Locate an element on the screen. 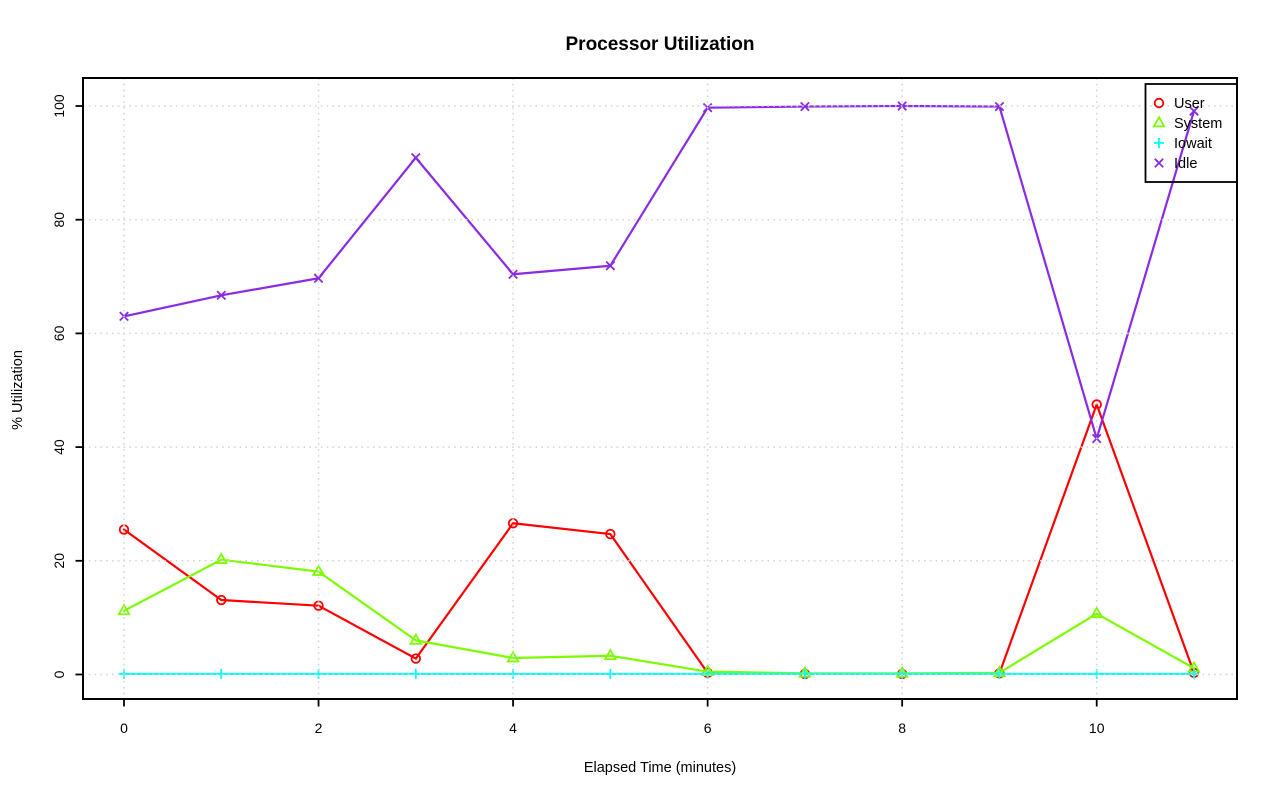 The image size is (1280, 801). legend-label: Idle is located at coordinates (1185, 164).